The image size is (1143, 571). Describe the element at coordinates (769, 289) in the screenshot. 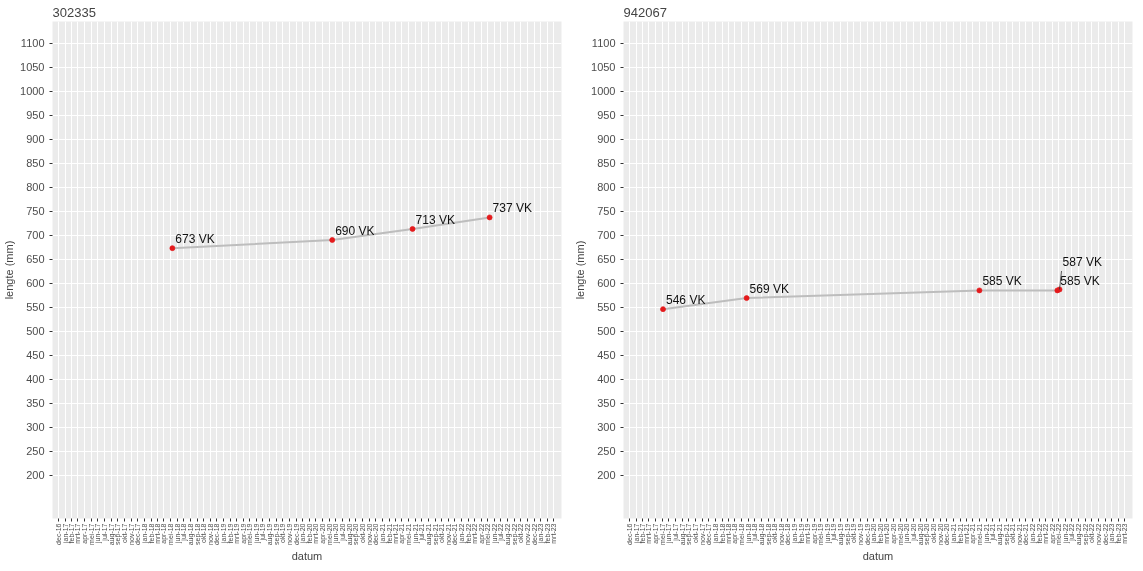

I see `data-label: 569 VK` at that location.